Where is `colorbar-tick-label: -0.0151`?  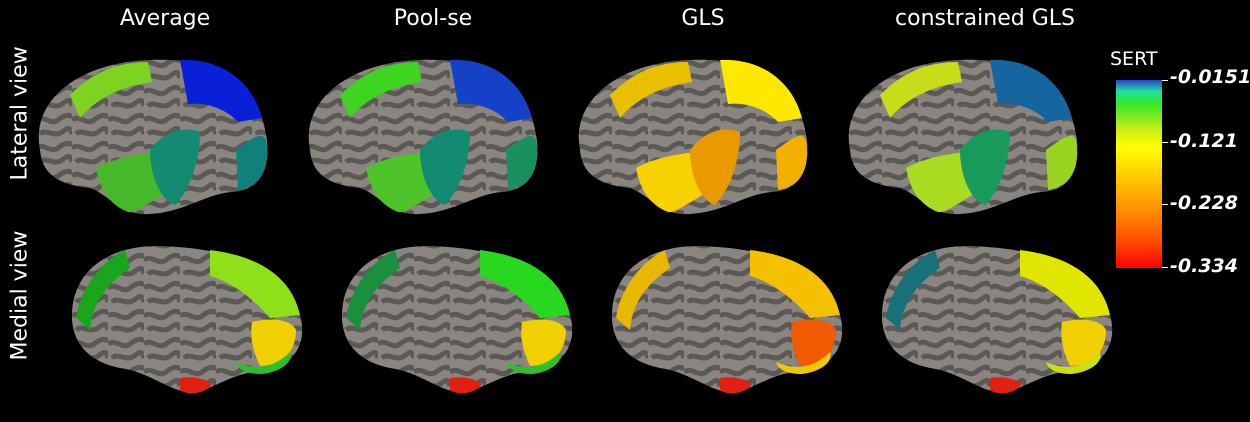 colorbar-tick-label: -0.0151 is located at coordinates (1210, 77).